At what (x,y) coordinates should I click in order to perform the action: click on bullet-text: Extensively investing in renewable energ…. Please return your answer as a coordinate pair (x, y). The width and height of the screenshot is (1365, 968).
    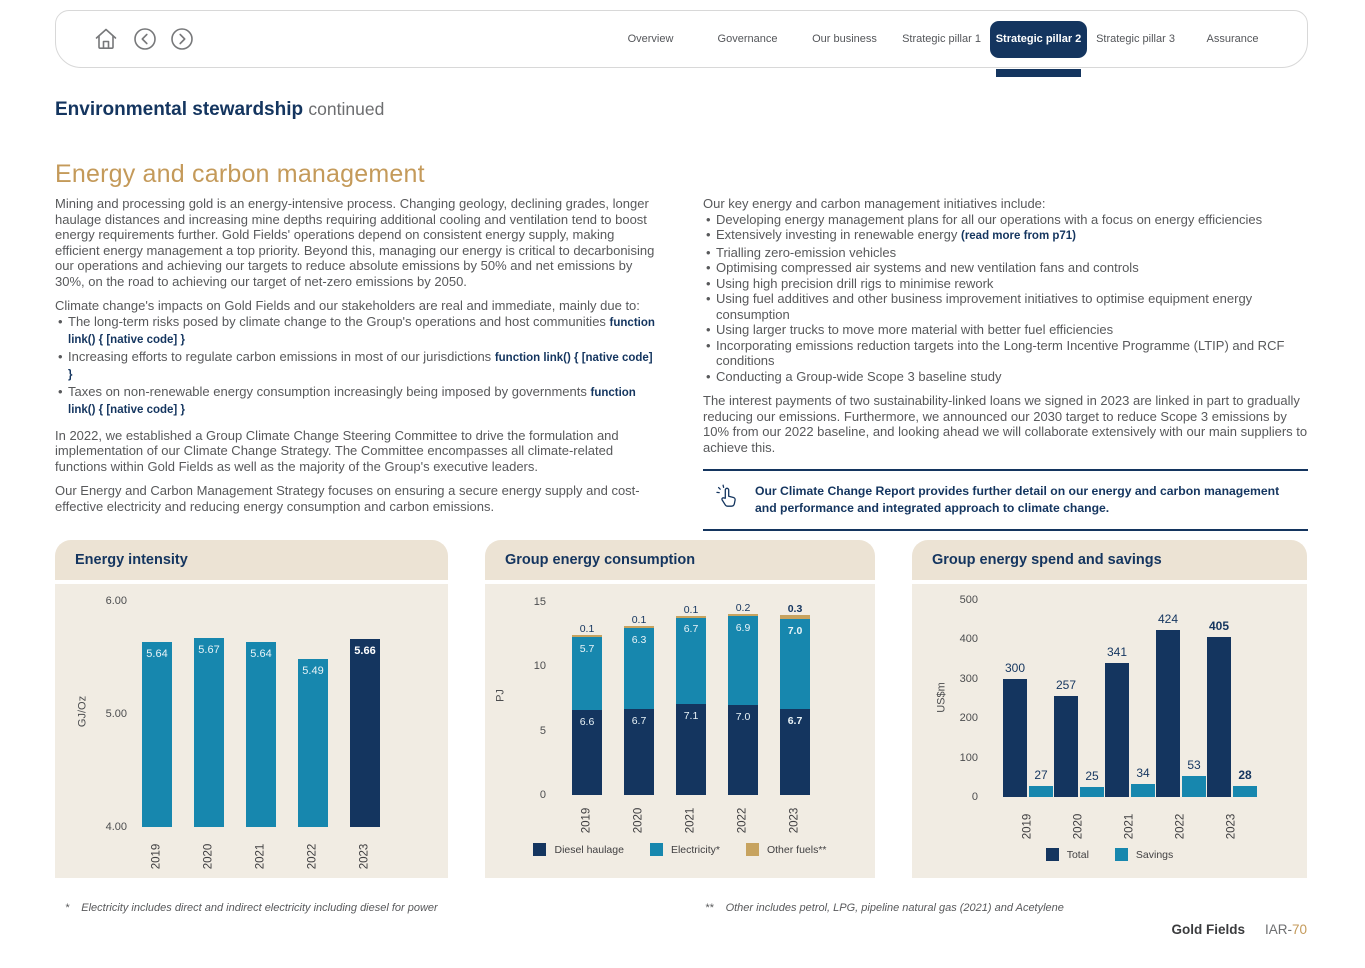
    Looking at the image, I should click on (837, 234).